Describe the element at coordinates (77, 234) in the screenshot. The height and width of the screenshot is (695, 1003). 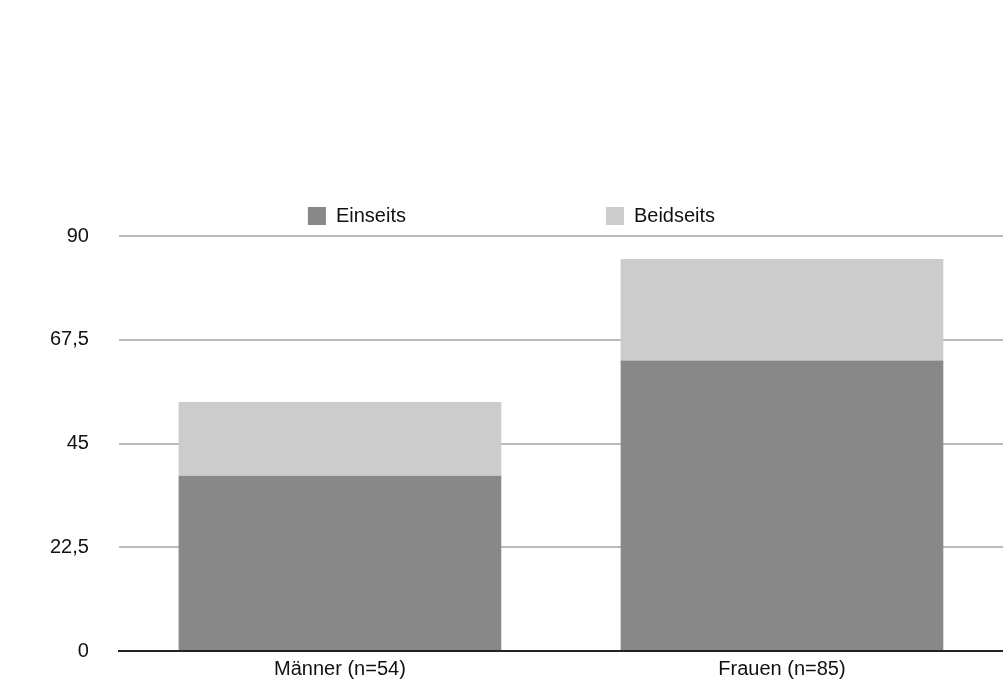
I see `y-tick-label: 90` at that location.